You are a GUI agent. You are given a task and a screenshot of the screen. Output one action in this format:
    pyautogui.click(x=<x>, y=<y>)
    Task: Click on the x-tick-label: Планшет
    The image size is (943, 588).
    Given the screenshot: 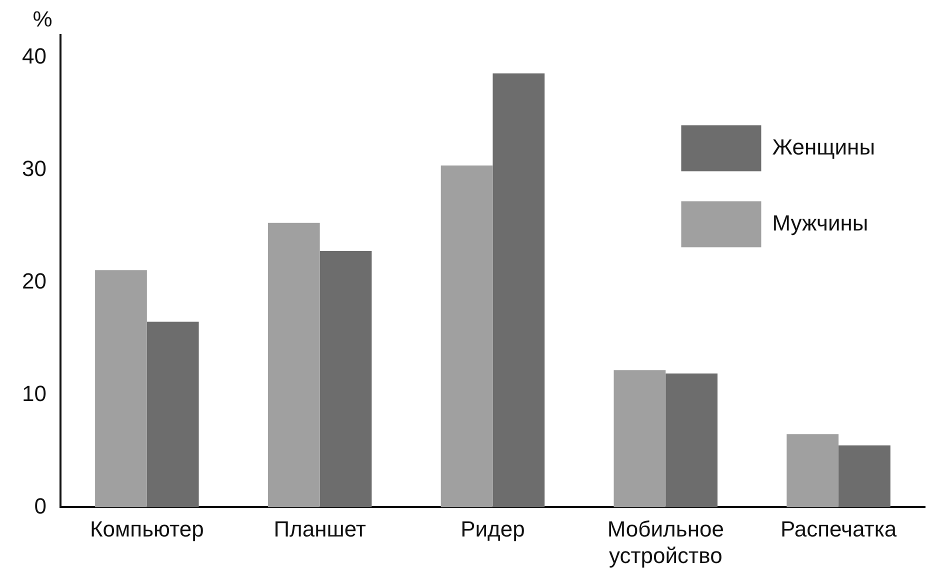 What is the action you would take?
    pyautogui.click(x=320, y=529)
    